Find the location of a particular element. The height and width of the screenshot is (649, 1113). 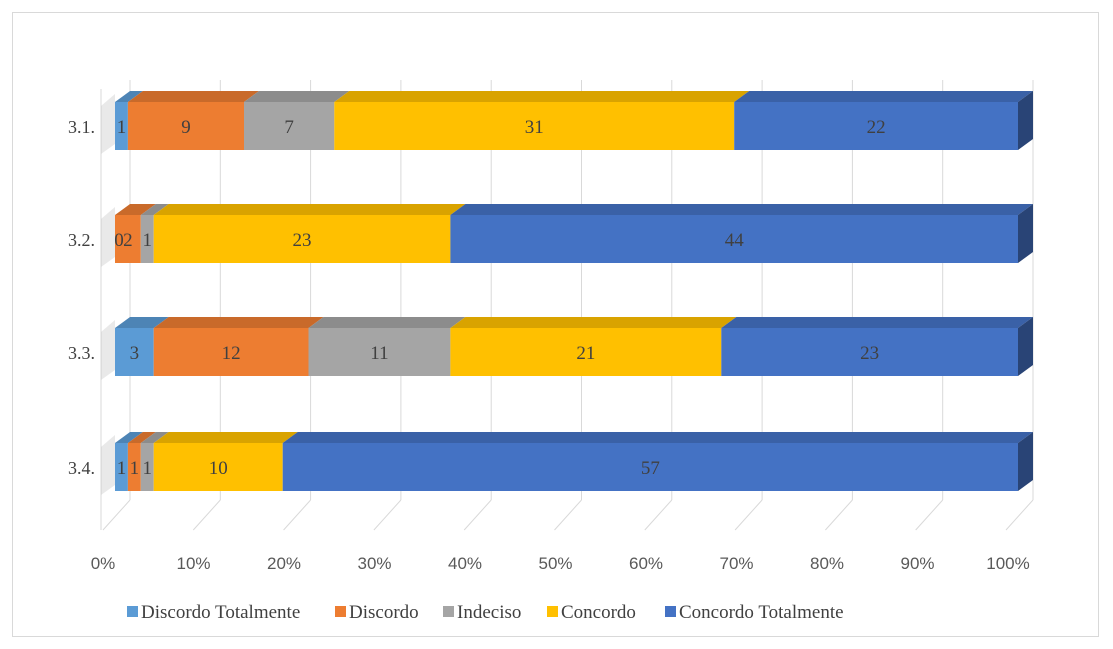

legend-entry: Concordo Totalmente is located at coordinates (761, 612).